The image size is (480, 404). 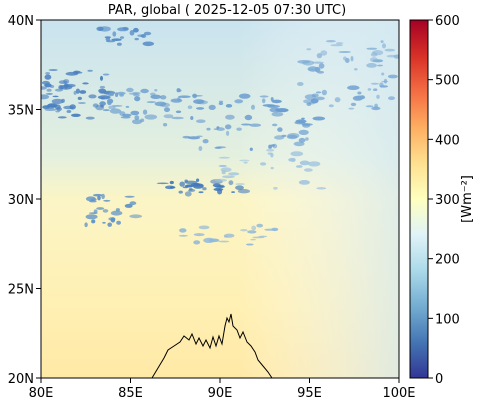 I want to click on lat-tick-label: 35N, so click(x=21, y=111).